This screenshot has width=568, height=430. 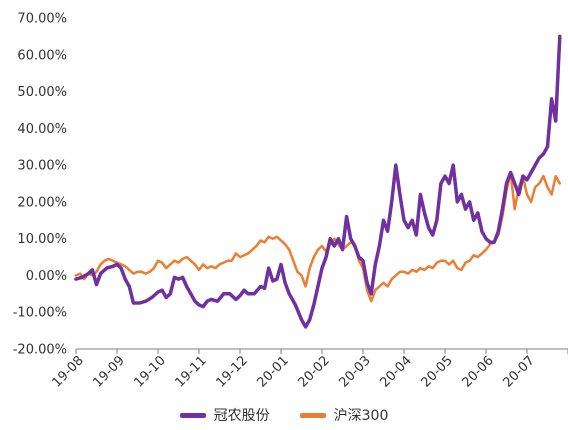 What do you see at coordinates (361, 416) in the screenshot?
I see `legend-label-series-2: 沪深300` at bounding box center [361, 416].